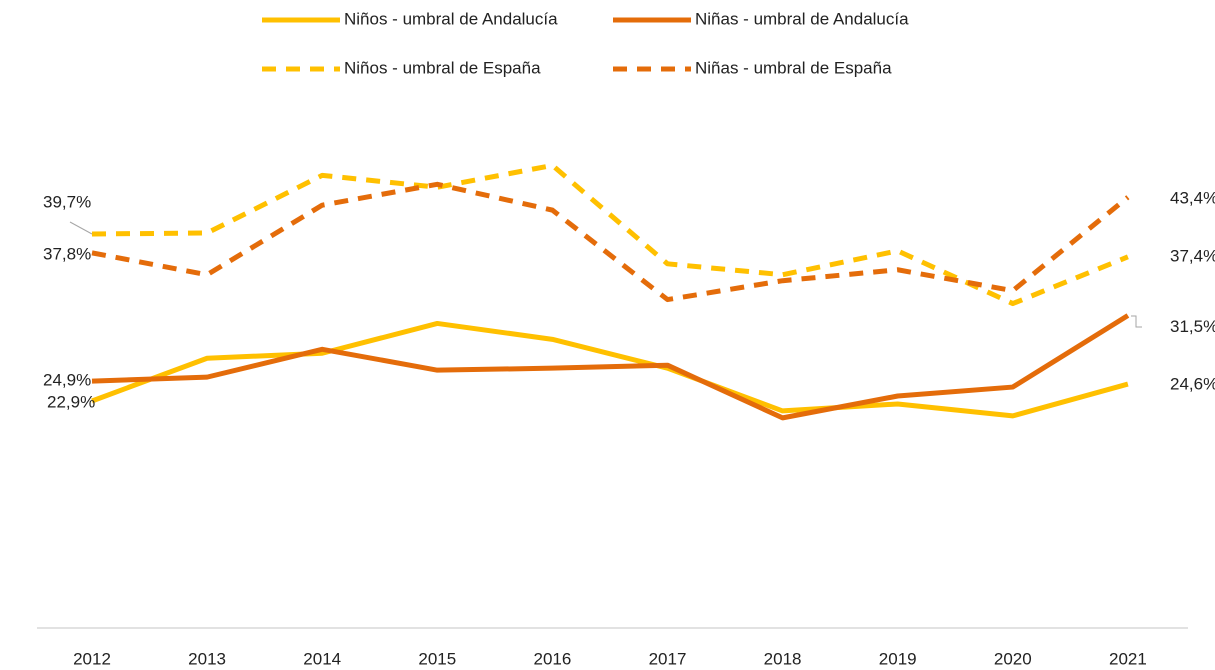  I want to click on legend-label: Niños - umbral de Andalucía, so click(451, 18).